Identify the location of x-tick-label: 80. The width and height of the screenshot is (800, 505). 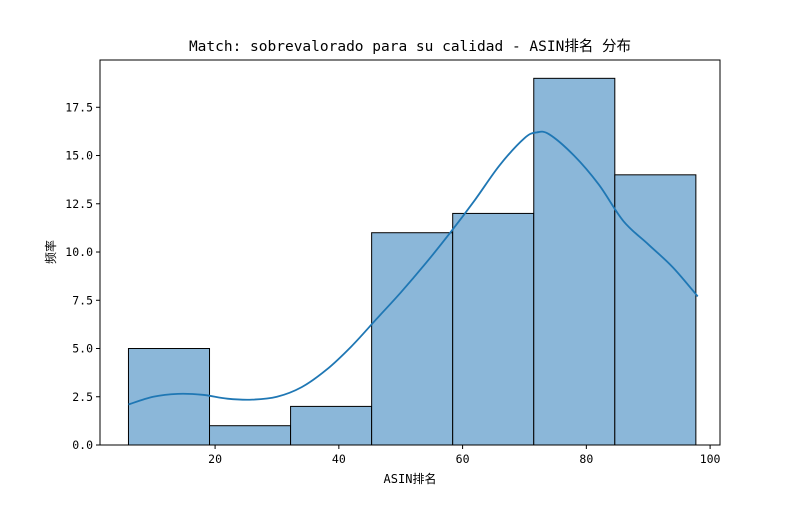
(586, 459).